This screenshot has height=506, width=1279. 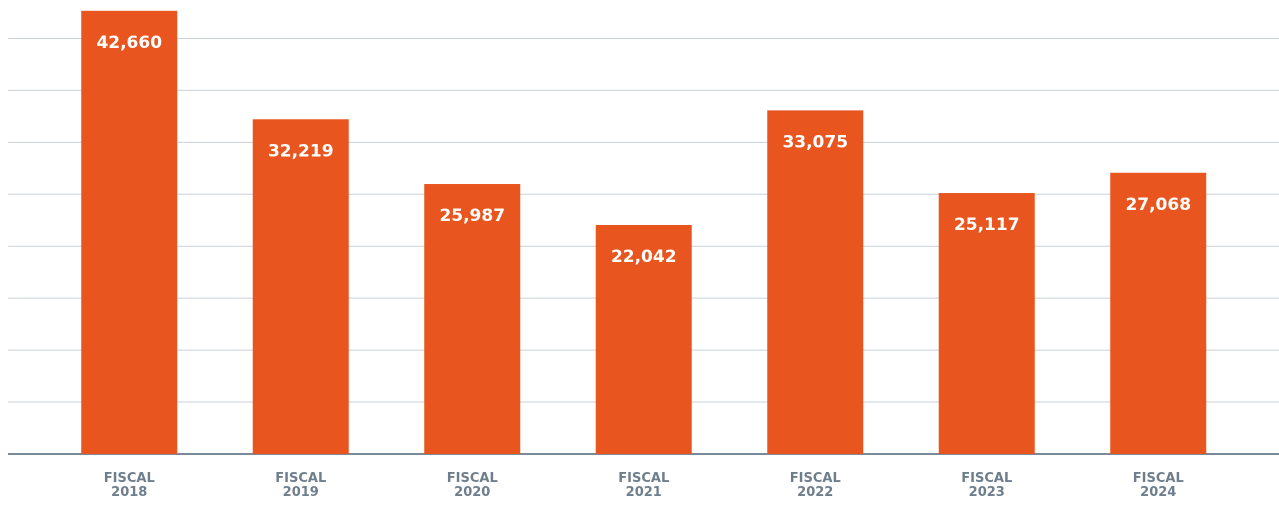 What do you see at coordinates (987, 485) in the screenshot?
I see `x-tick-label: FISCAL 2023` at bounding box center [987, 485].